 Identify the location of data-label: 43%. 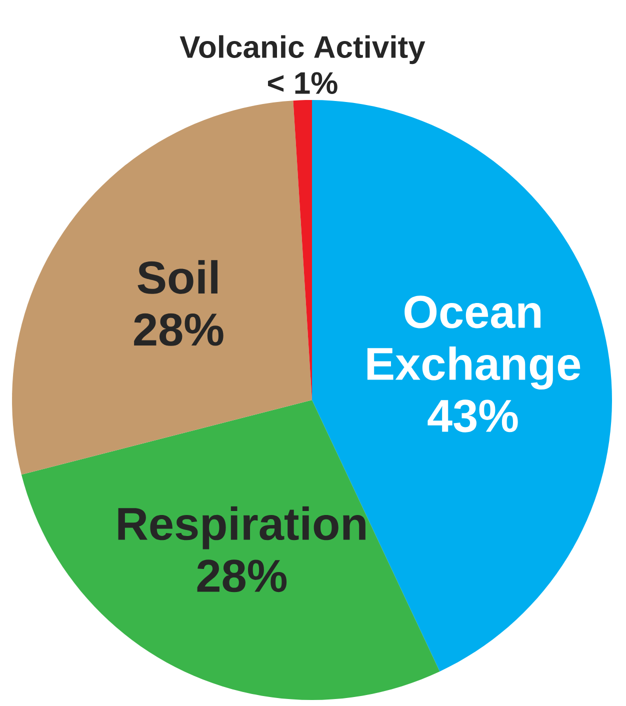
(473, 416).